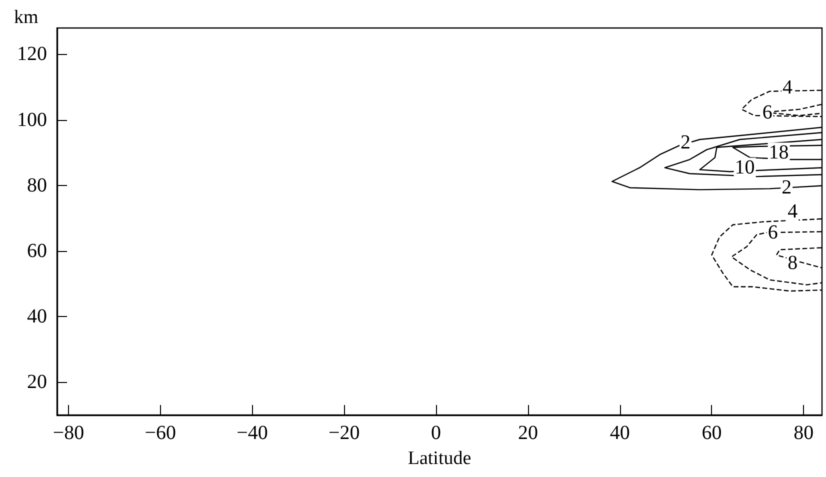 The width and height of the screenshot is (826, 477). I want to click on x-tick-label: 20, so click(528, 433).